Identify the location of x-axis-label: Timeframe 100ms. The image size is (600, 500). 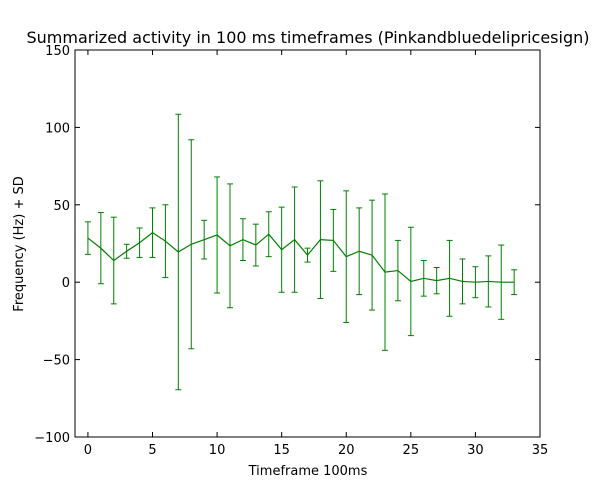
(308, 471).